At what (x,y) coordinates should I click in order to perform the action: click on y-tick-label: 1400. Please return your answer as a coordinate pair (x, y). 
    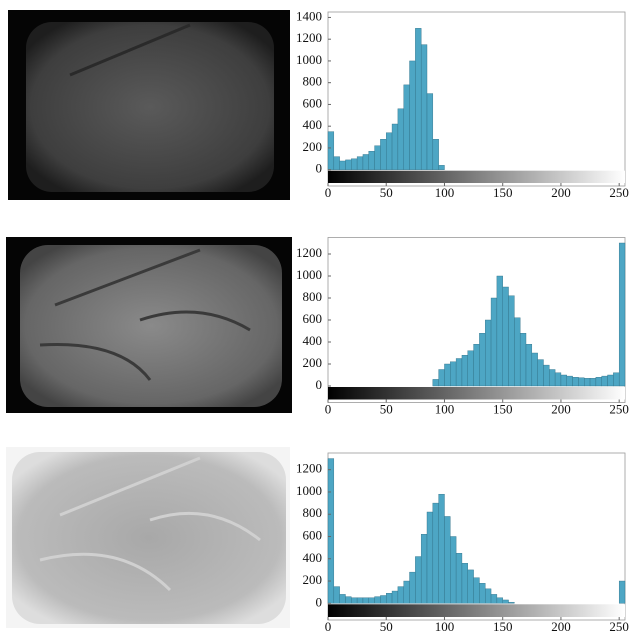
    Looking at the image, I should click on (309, 15).